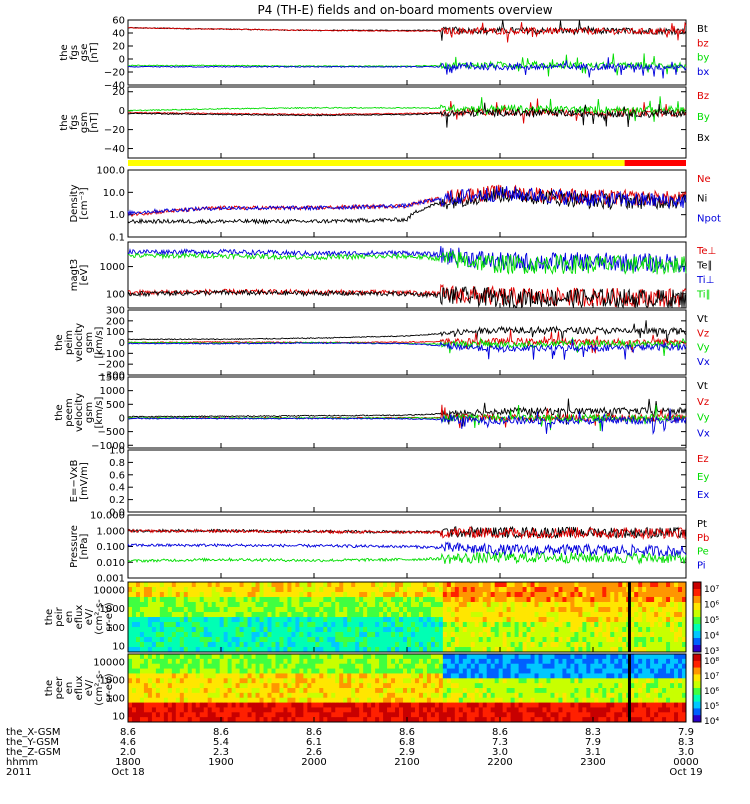  What do you see at coordinates (407, 416) in the screenshot?
I see `series-line-vz` at bounding box center [407, 416].